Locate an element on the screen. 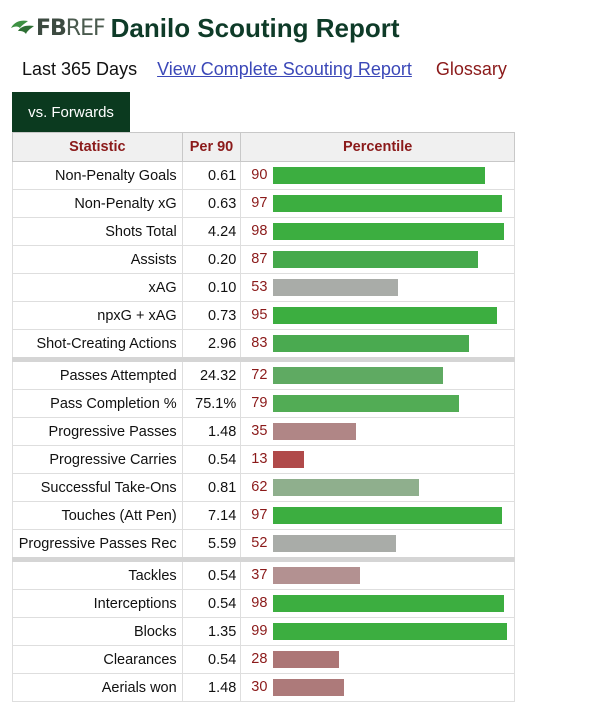  per90-value: 0.73 is located at coordinates (211, 315).